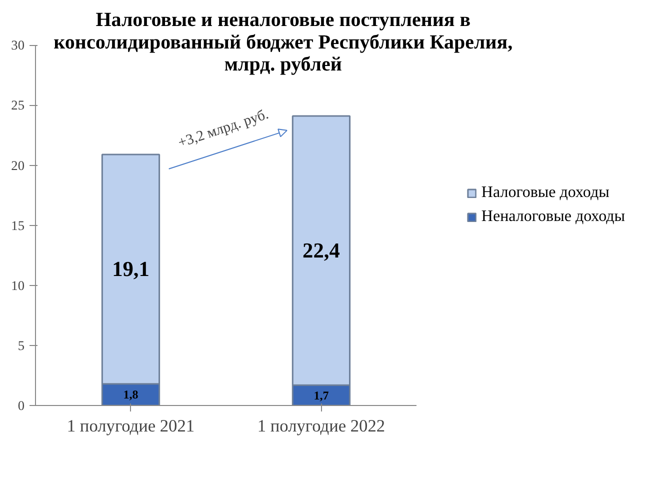 The image size is (662, 477). I want to click on y-tick-label: 30, so click(18, 45).